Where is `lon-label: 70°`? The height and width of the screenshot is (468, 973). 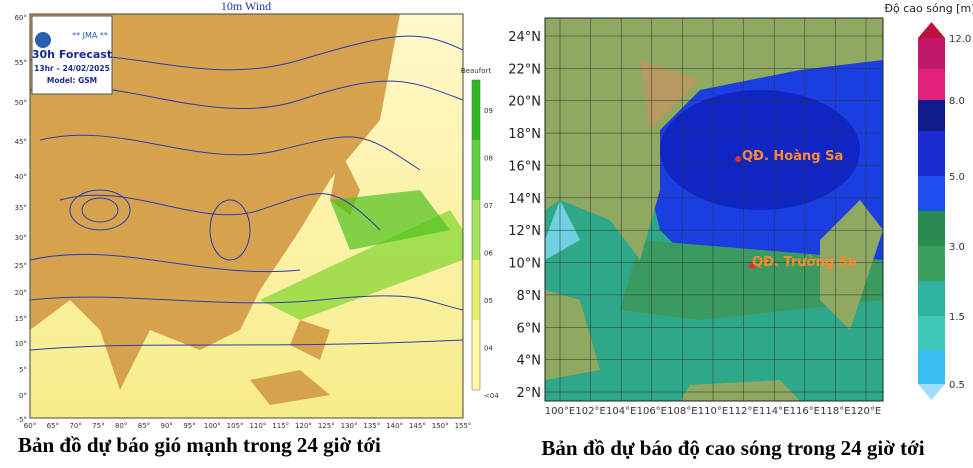 lon-label: 70° is located at coordinates (75, 426).